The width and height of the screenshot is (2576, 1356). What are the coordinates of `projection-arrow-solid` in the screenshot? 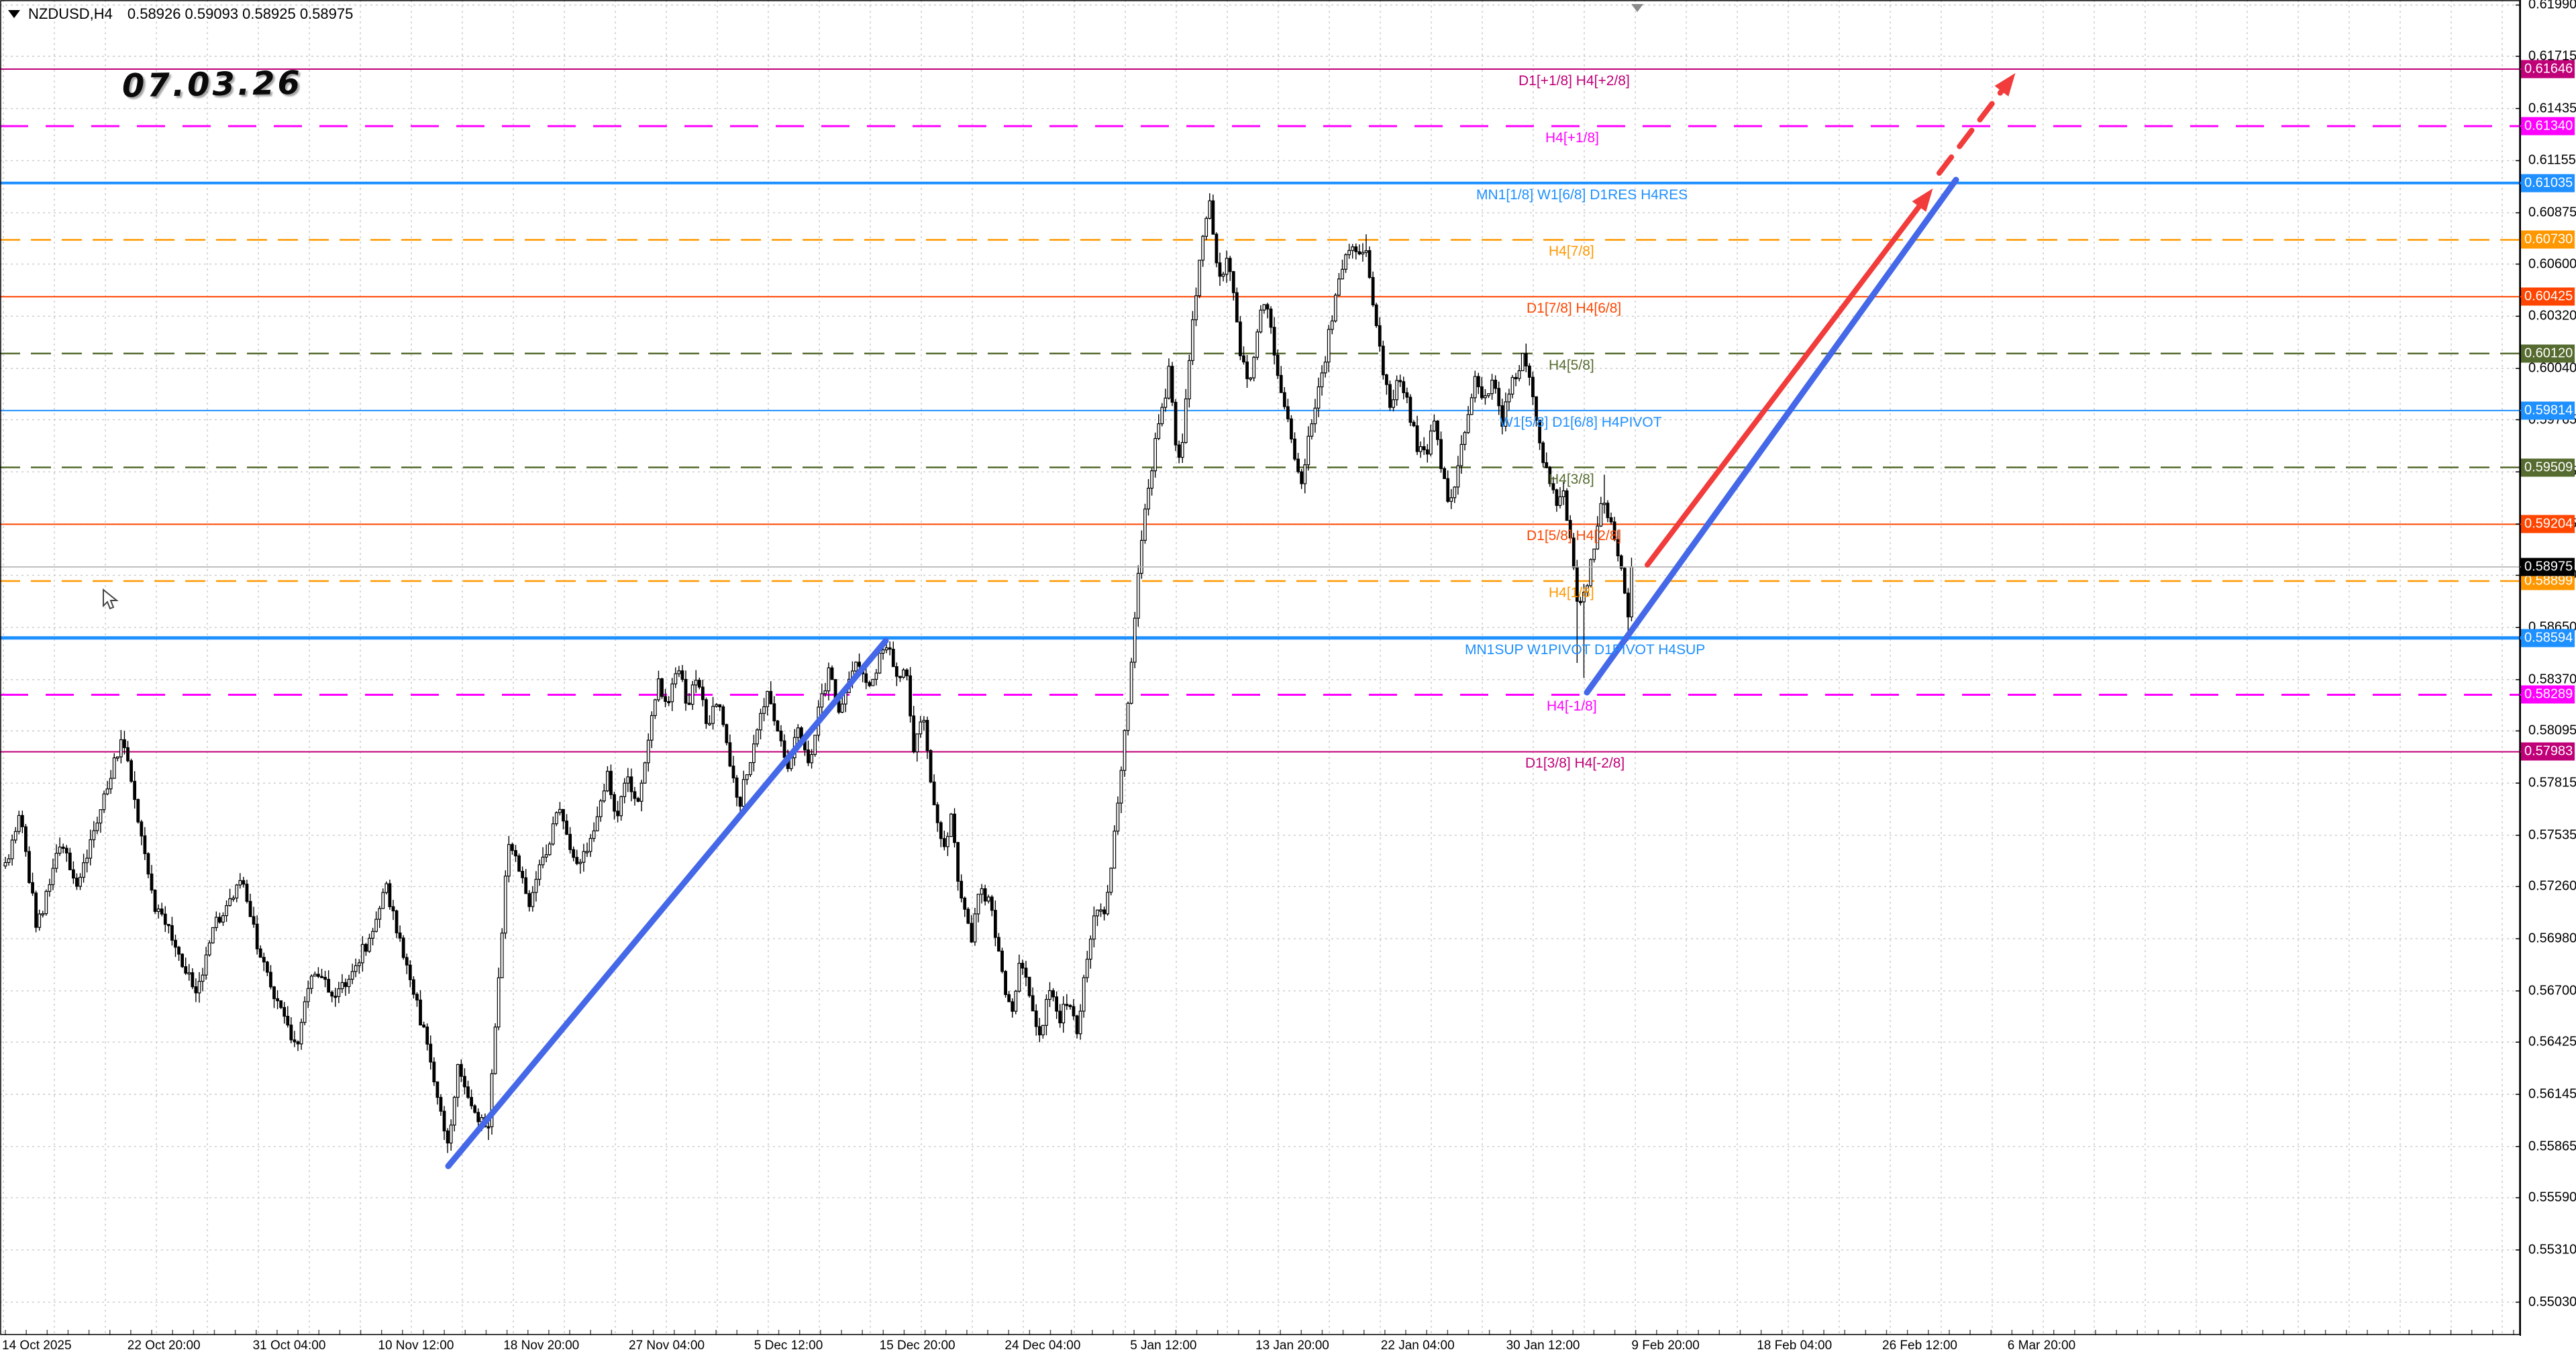 It's located at (1787, 381).